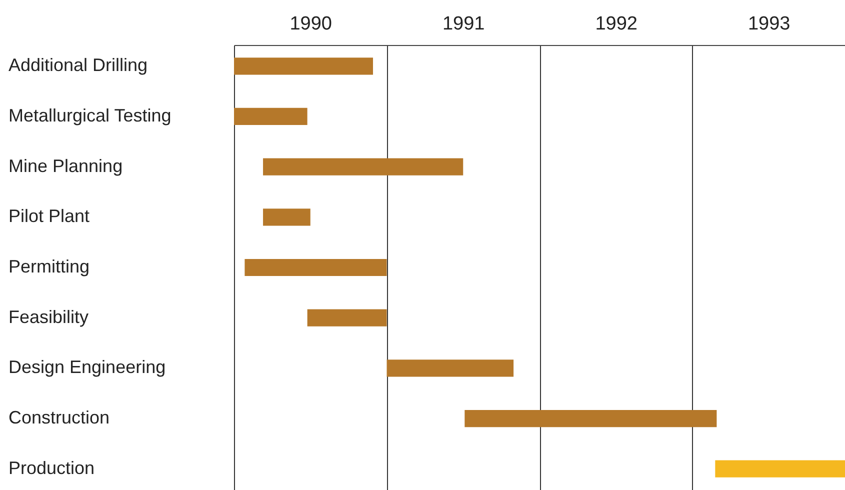 The image size is (845, 490). Describe the element at coordinates (90, 115) in the screenshot. I see `y-tick-label: Metallurgical Testing` at that location.